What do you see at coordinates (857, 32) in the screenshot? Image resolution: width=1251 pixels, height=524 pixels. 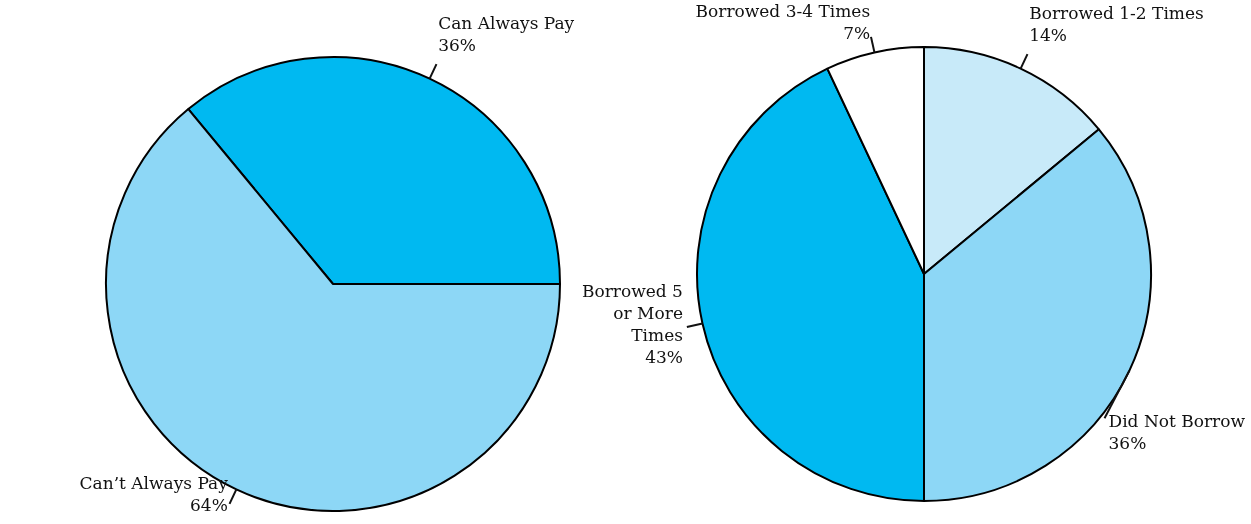 I see `data-label: 7%` at bounding box center [857, 32].